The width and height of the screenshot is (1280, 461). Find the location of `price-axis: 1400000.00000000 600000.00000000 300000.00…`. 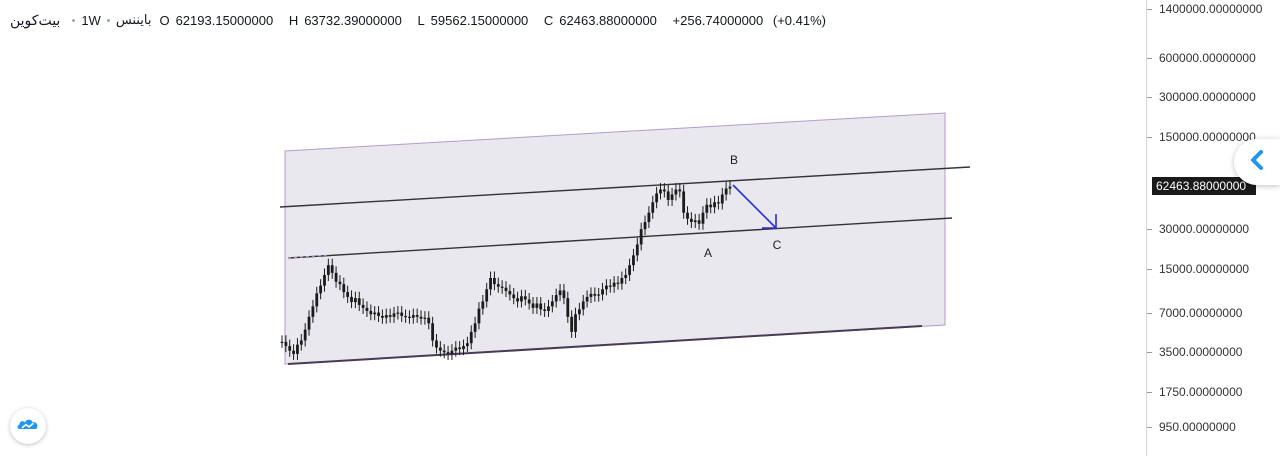

price-axis: 1400000.00000000 600000.00000000 300000.00… is located at coordinates (1213, 228).